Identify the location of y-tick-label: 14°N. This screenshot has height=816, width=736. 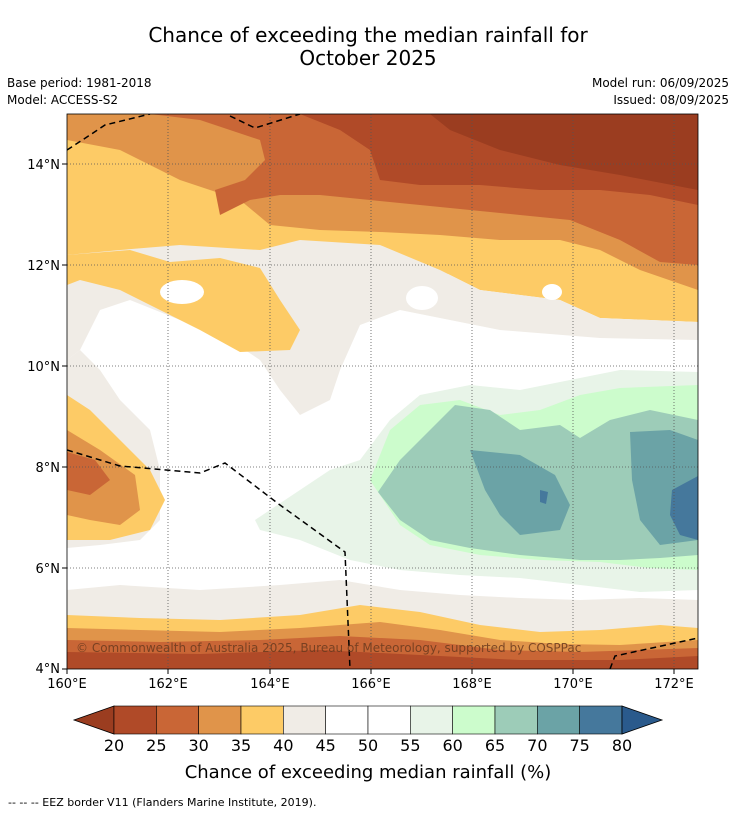
(43, 165).